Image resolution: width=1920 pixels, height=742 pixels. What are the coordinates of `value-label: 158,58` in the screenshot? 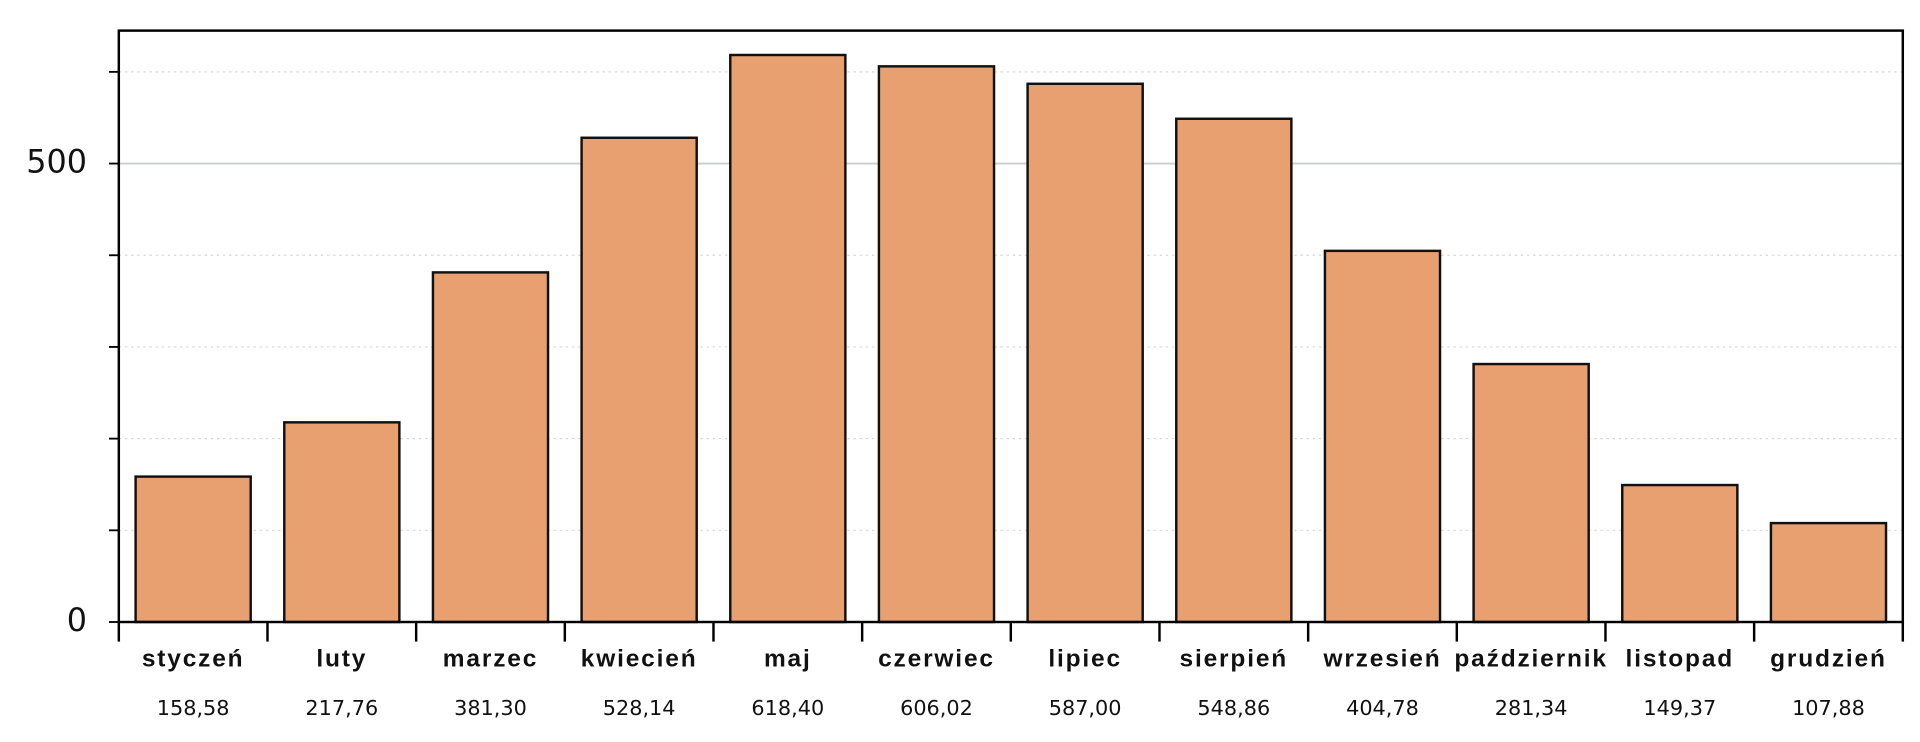 It's located at (193, 708).